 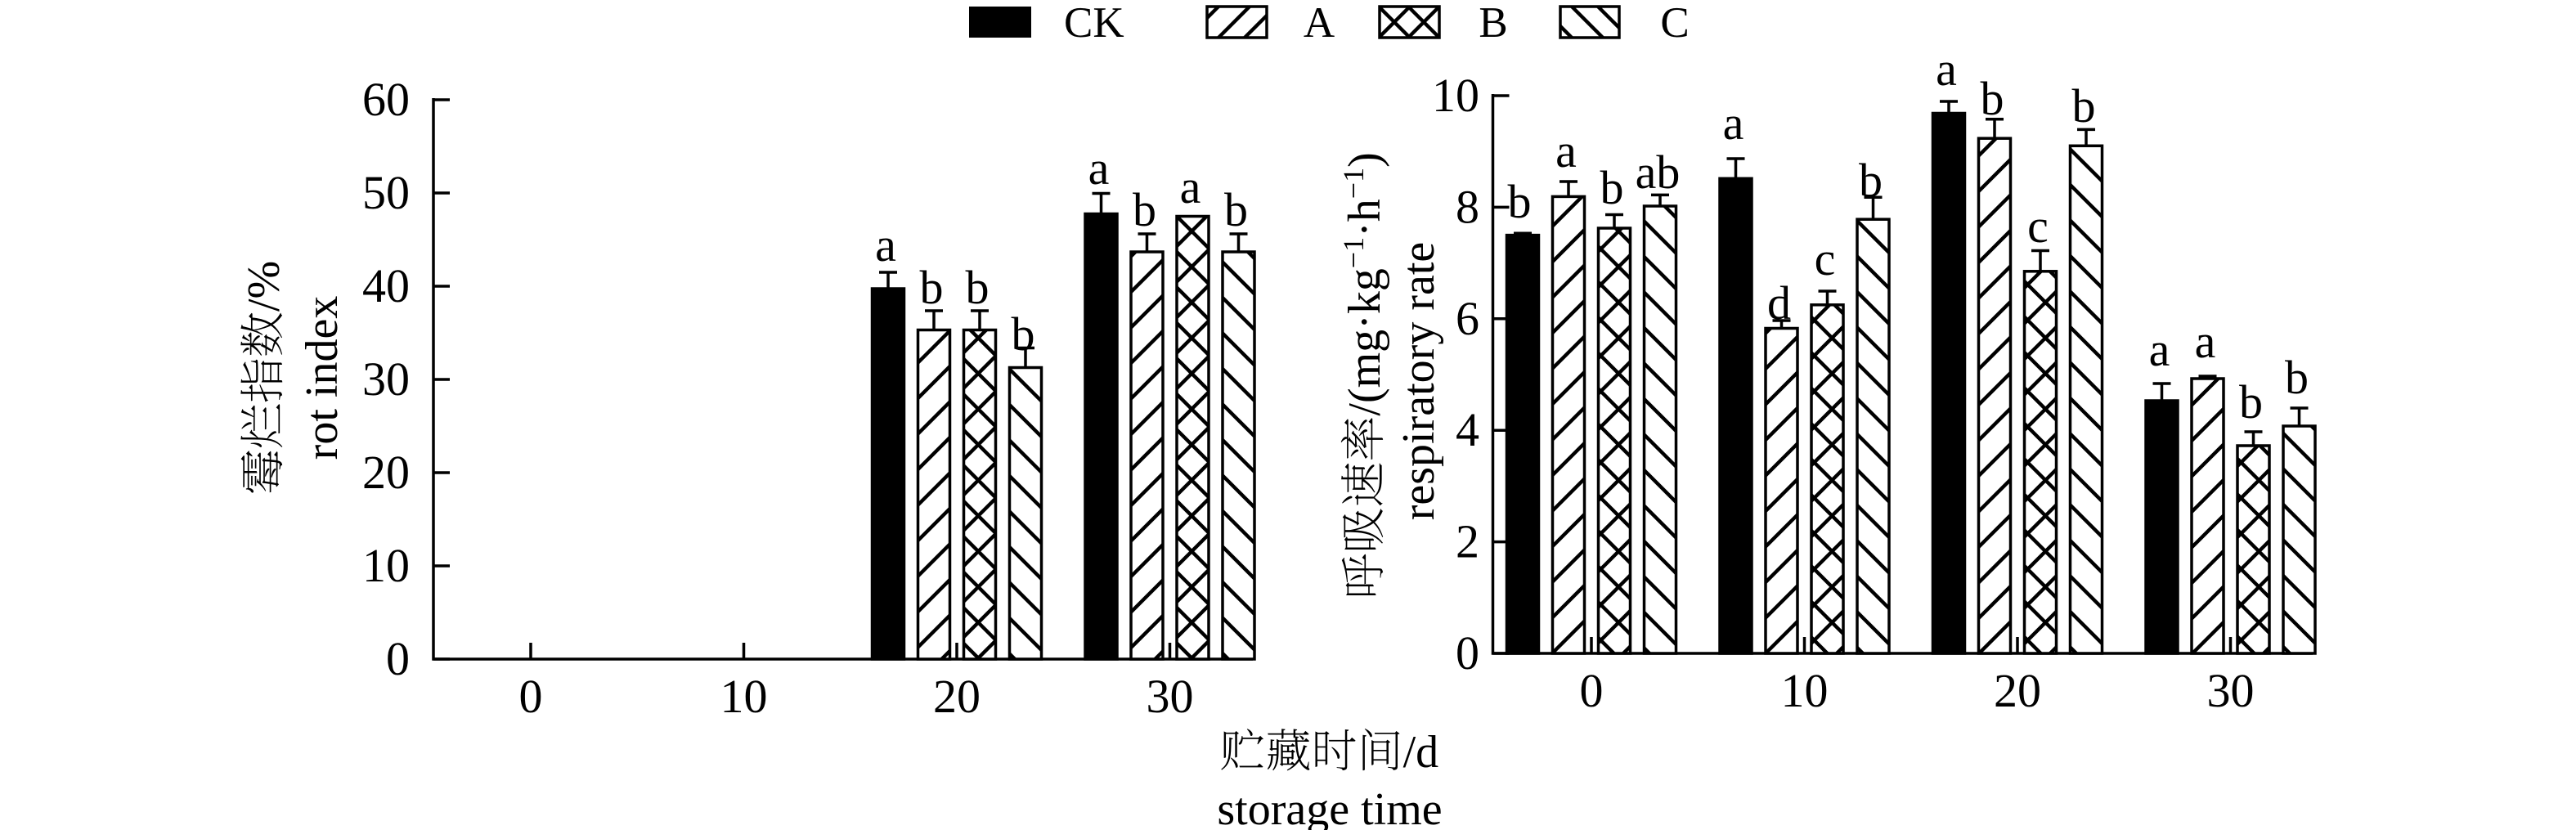 I want to click on svg-text: respiratory rate, so click(x=1418, y=381).